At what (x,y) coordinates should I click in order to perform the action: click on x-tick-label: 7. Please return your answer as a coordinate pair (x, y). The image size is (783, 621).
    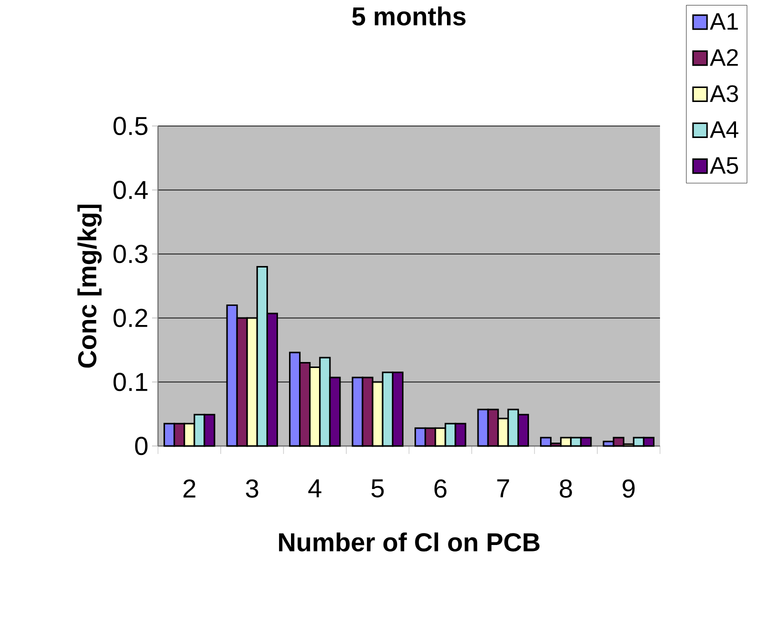
    Looking at the image, I should click on (503, 488).